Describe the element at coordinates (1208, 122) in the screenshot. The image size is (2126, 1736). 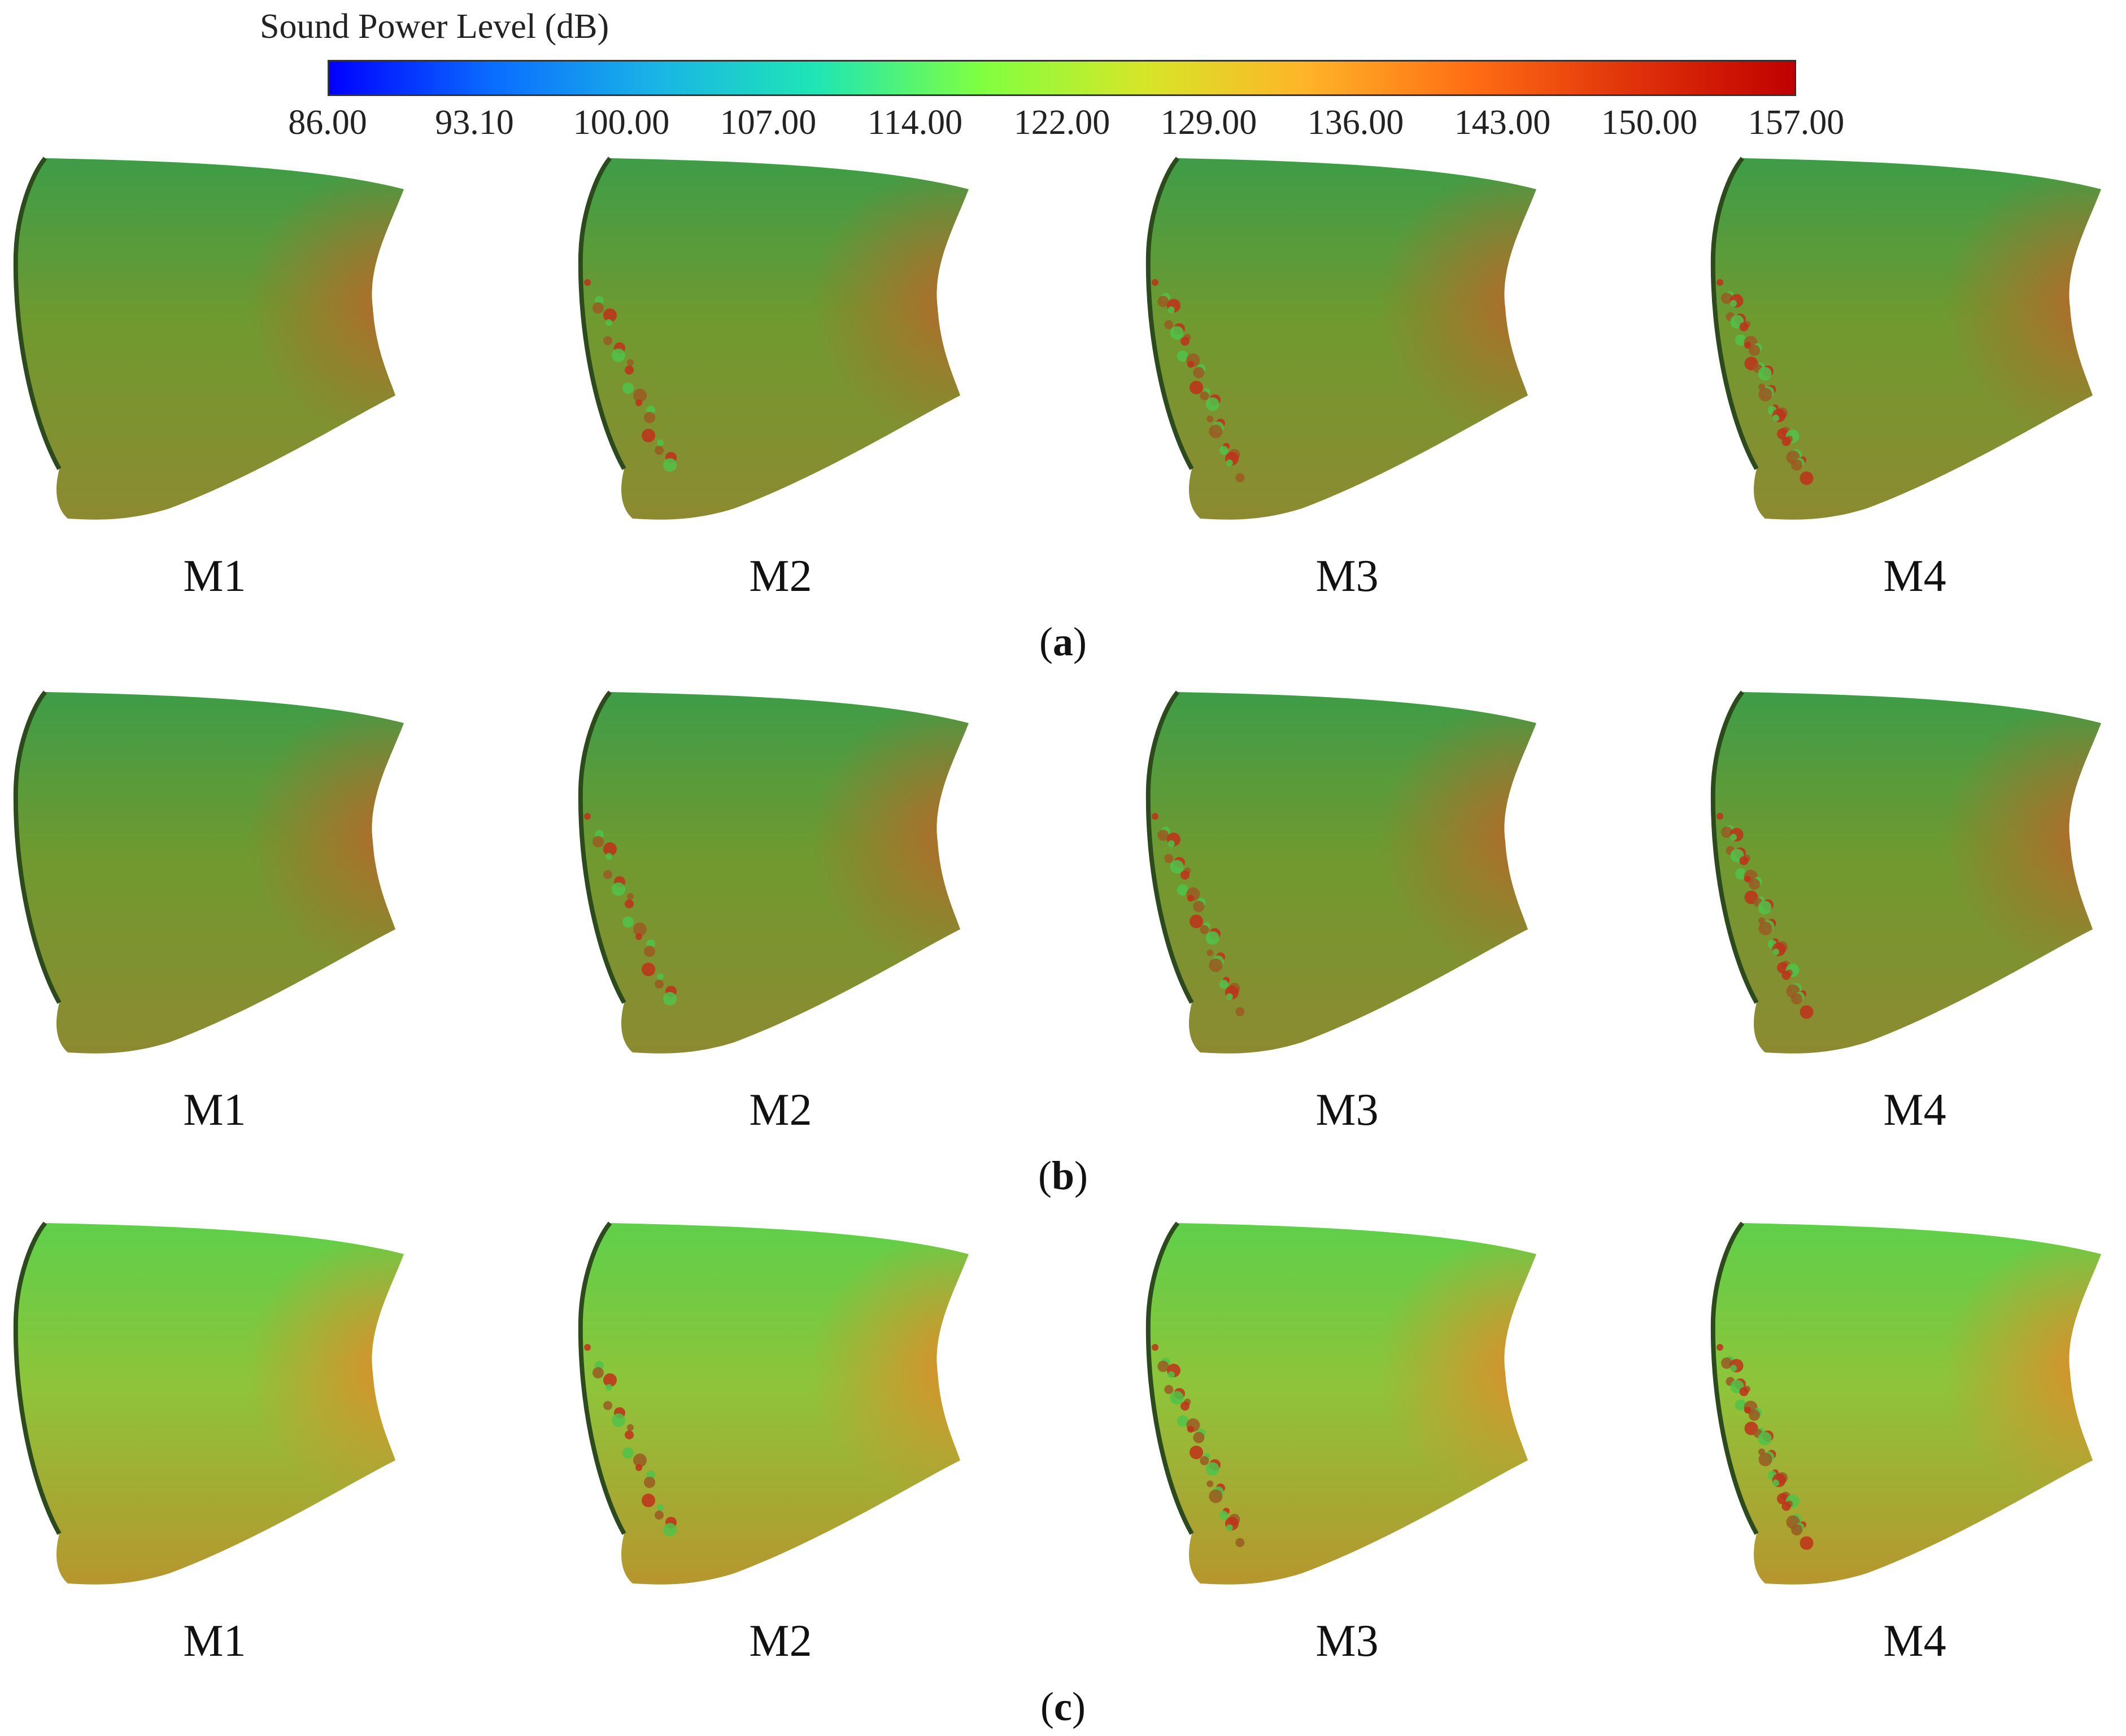
I see `colorbar-tick-label: 129.00` at that location.